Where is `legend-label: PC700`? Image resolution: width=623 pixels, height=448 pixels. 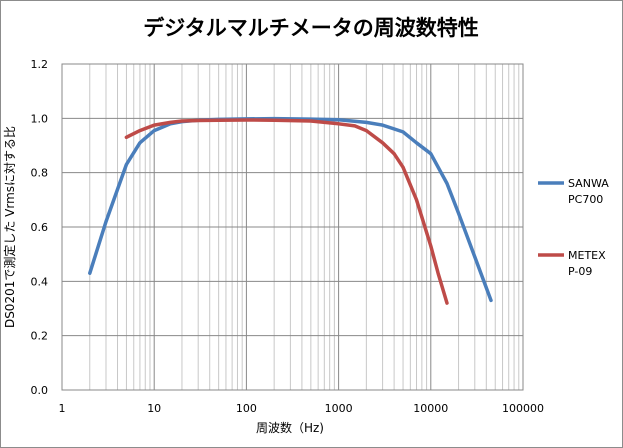
legend-label: PC700 is located at coordinates (585, 199).